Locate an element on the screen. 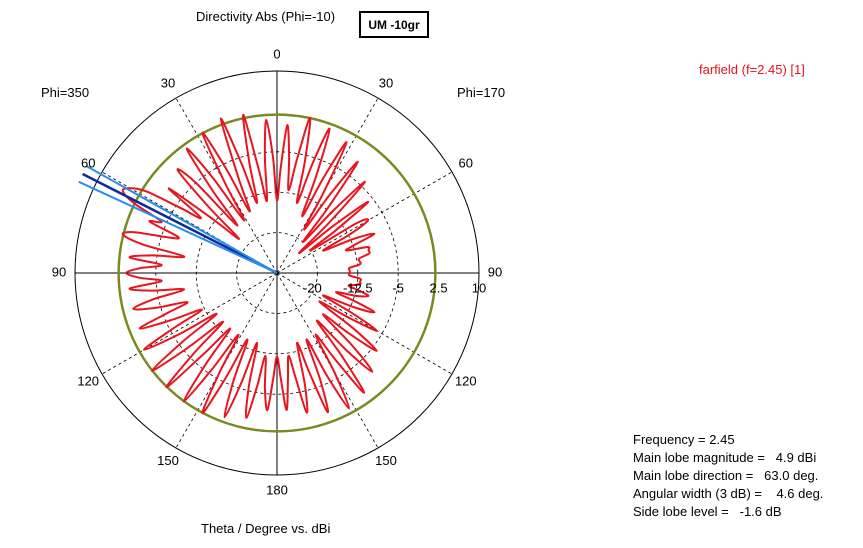  info-main-lobe-magnitude: Main lobe magnitude = 4.9 dBi is located at coordinates (728, 458).